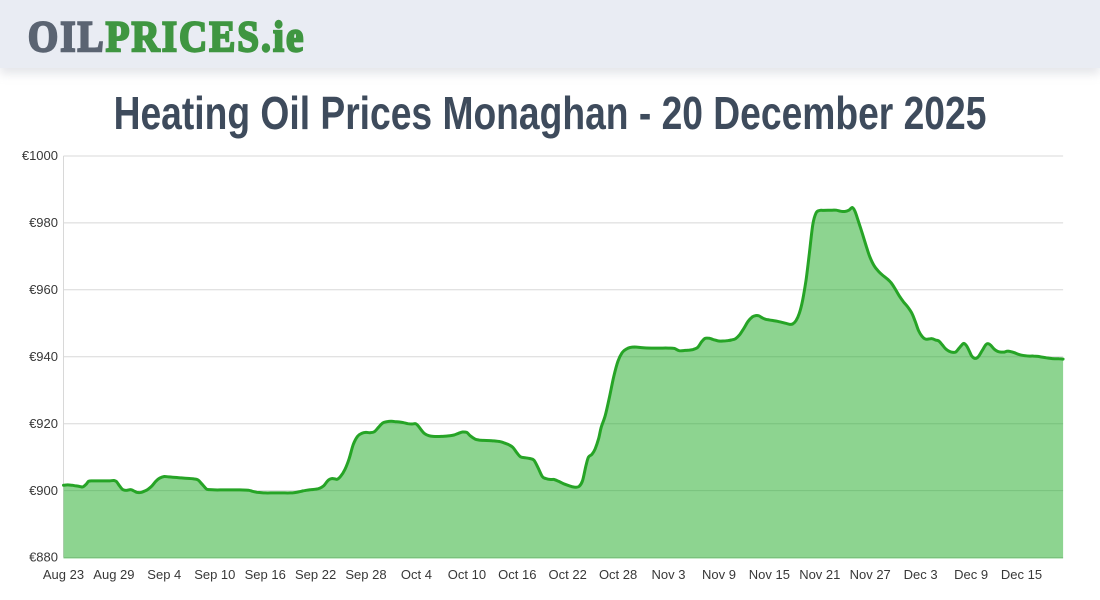 This screenshot has width=1100, height=600. Describe the element at coordinates (769, 574) in the screenshot. I see `svg-text: Nov 15` at that location.